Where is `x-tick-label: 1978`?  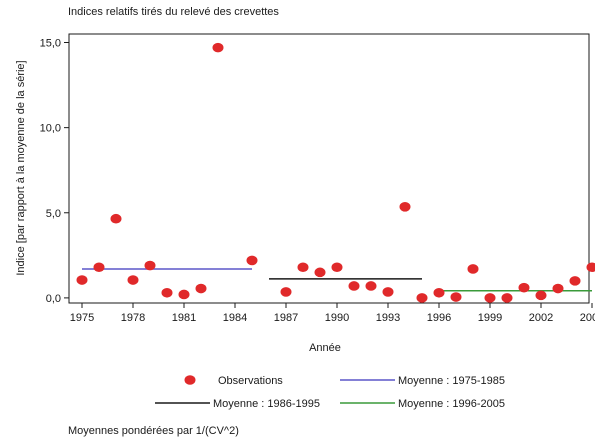
x-tick-label: 1978 is located at coordinates (133, 318).